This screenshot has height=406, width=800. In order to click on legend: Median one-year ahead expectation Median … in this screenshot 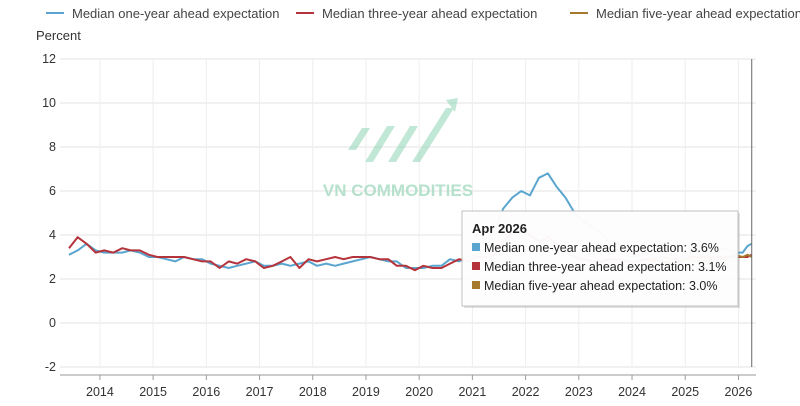, I will do `click(423, 13)`.